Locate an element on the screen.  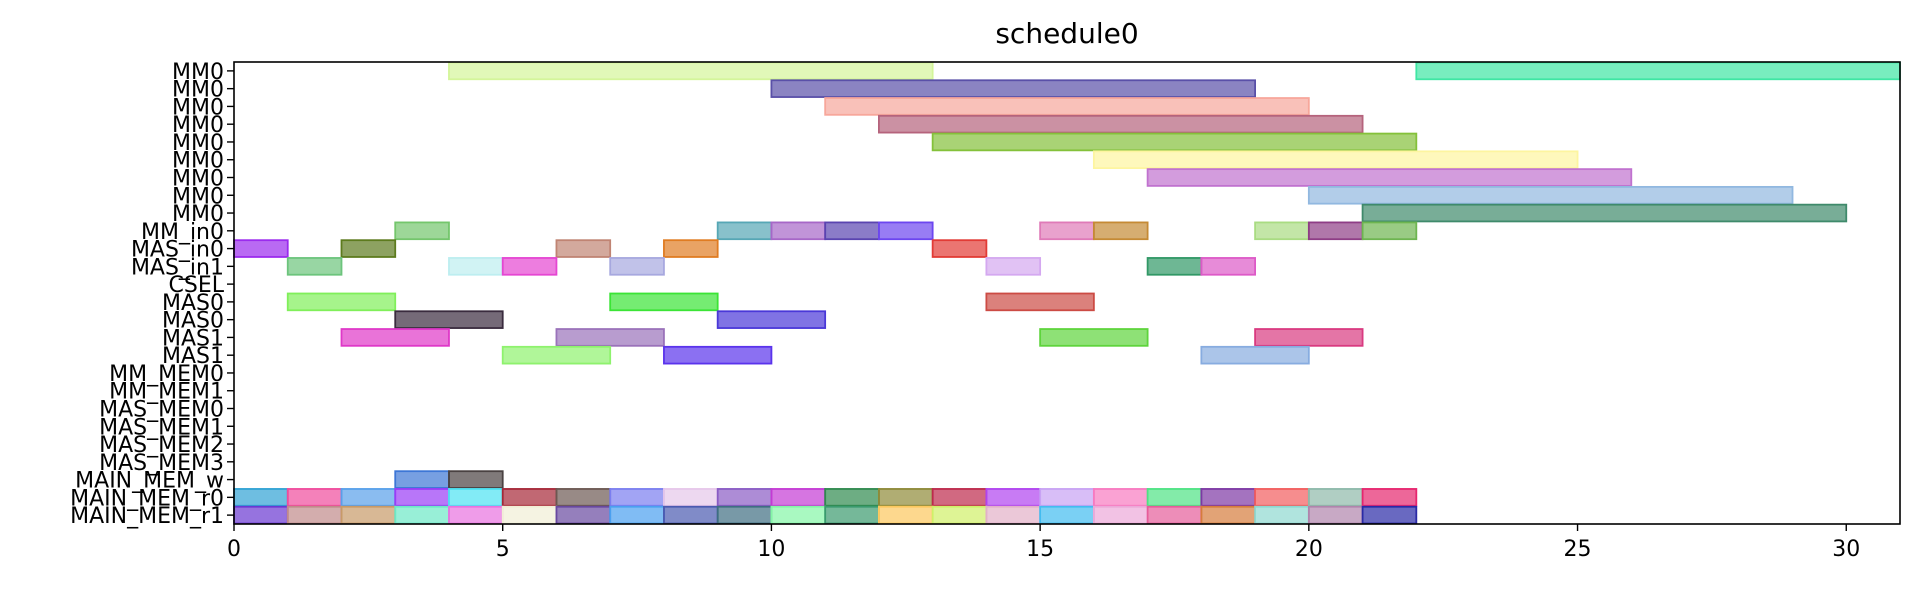
x-tick-label: 5 is located at coordinates (503, 549).